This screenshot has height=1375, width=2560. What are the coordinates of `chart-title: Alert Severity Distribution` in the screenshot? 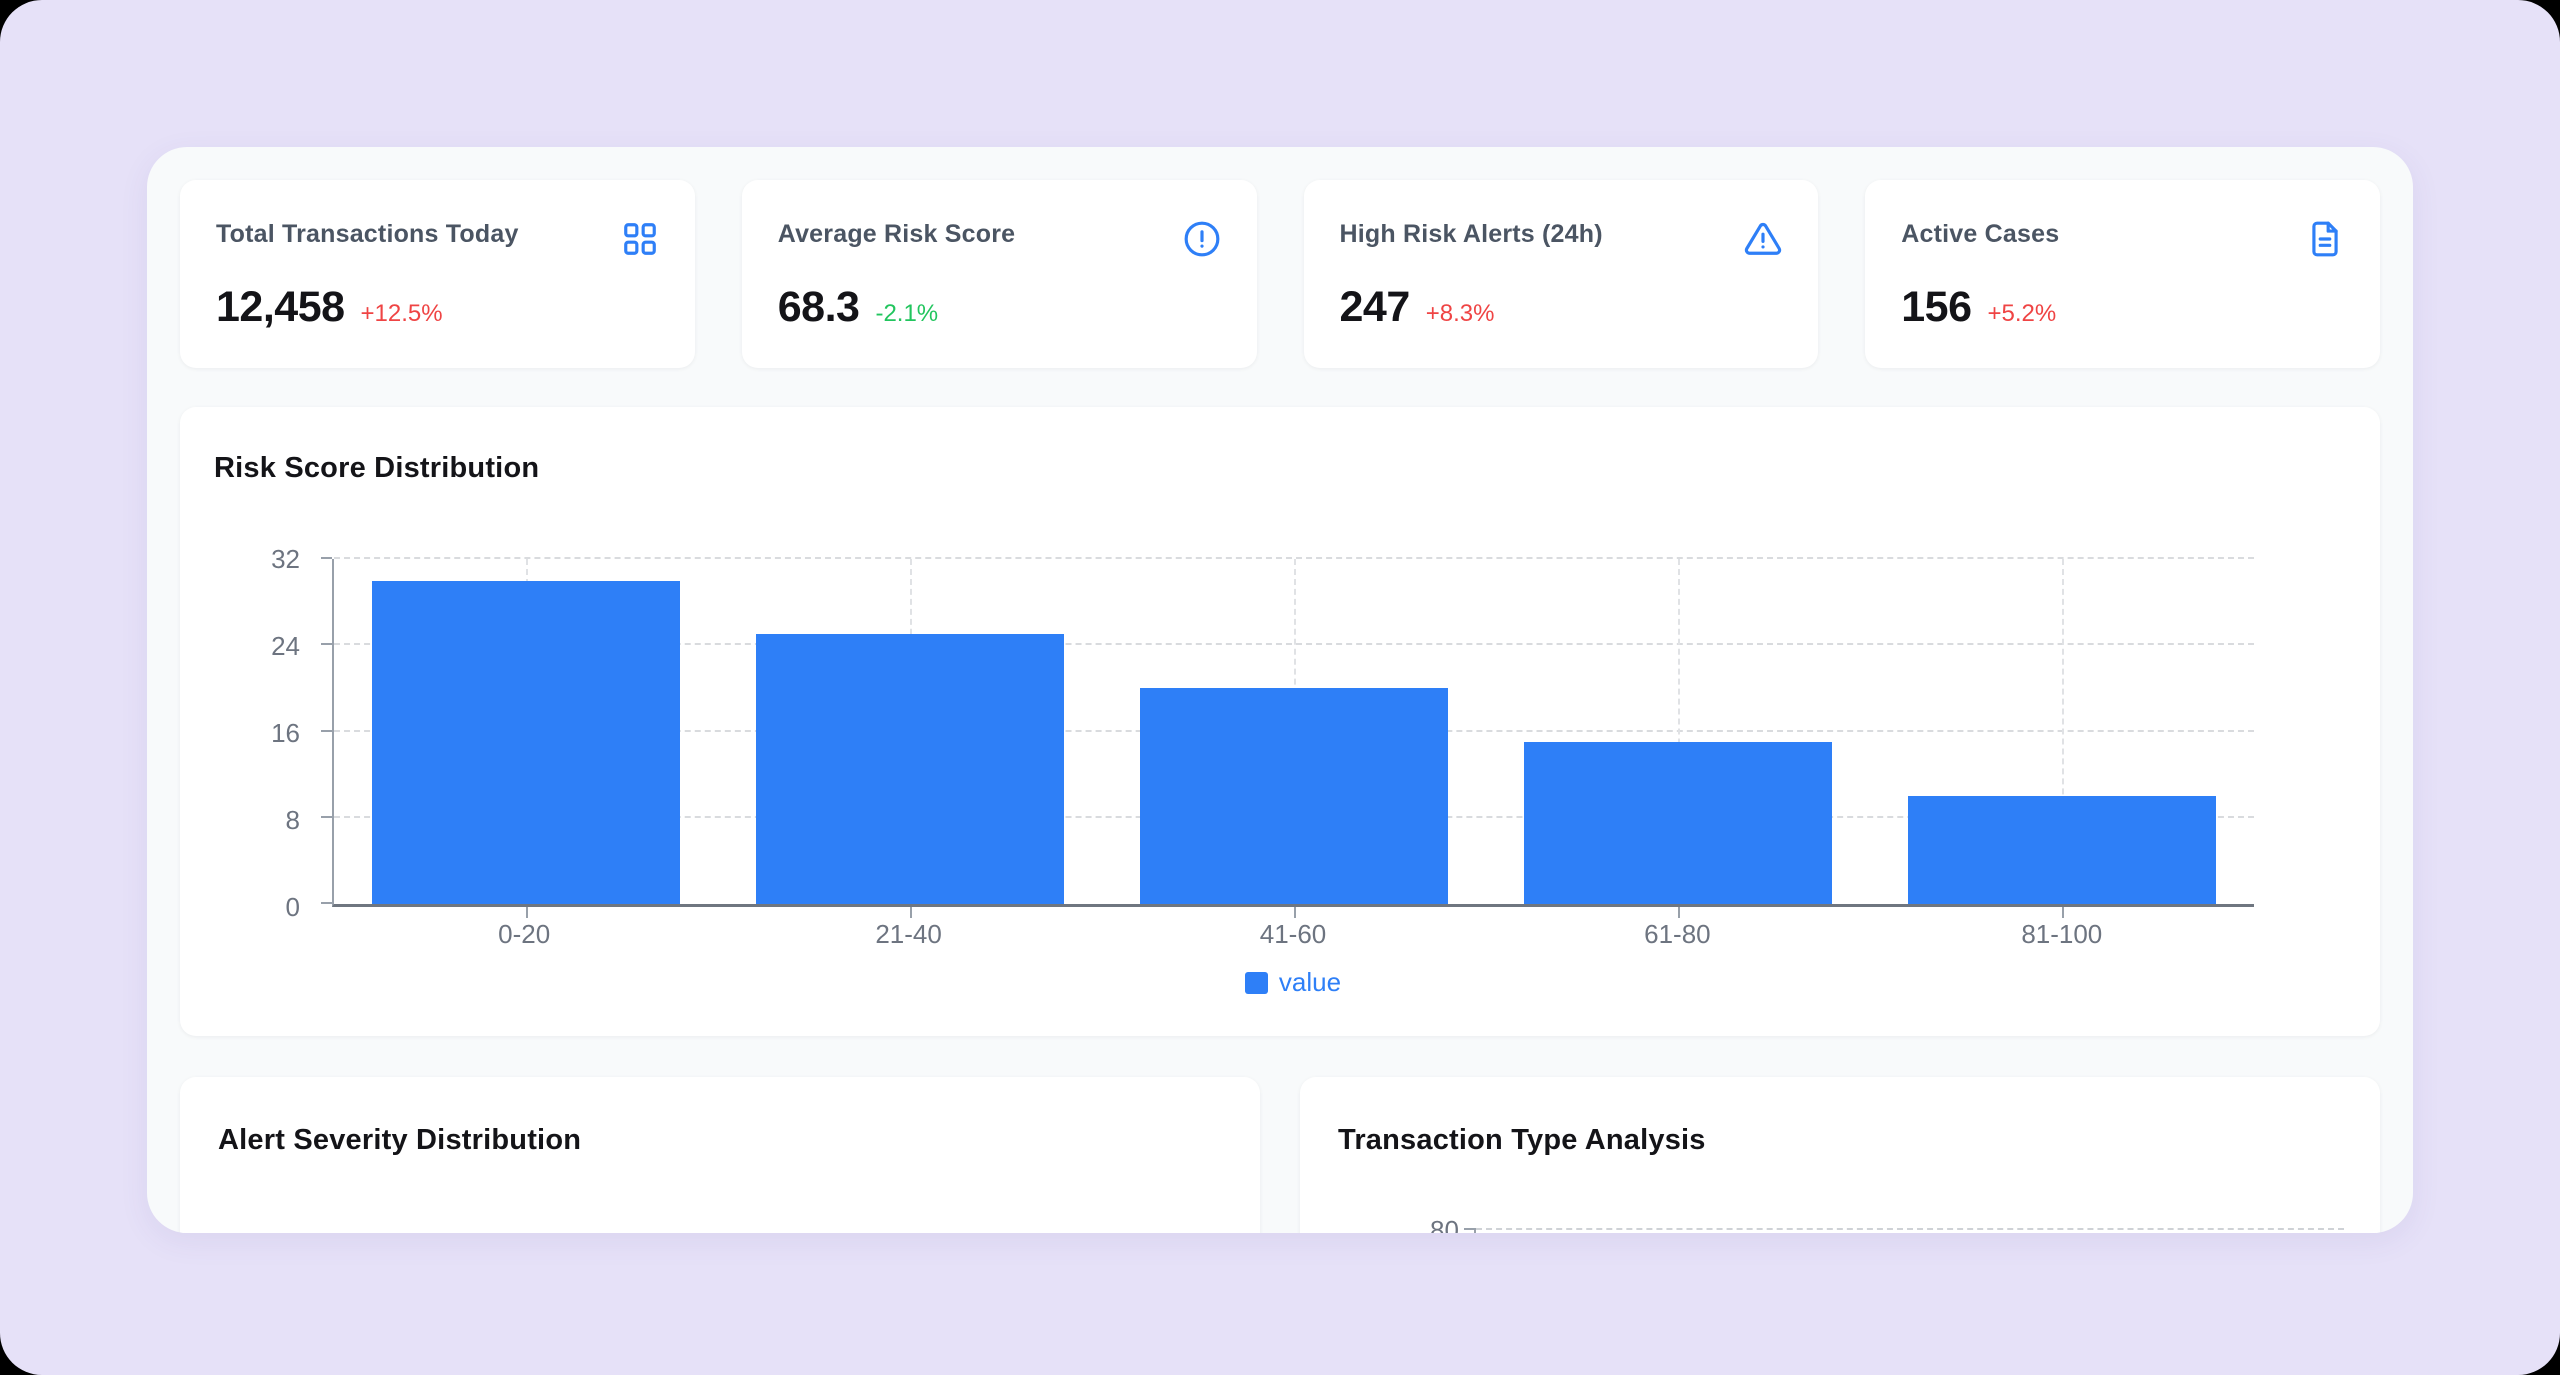 It's located at (400, 1140).